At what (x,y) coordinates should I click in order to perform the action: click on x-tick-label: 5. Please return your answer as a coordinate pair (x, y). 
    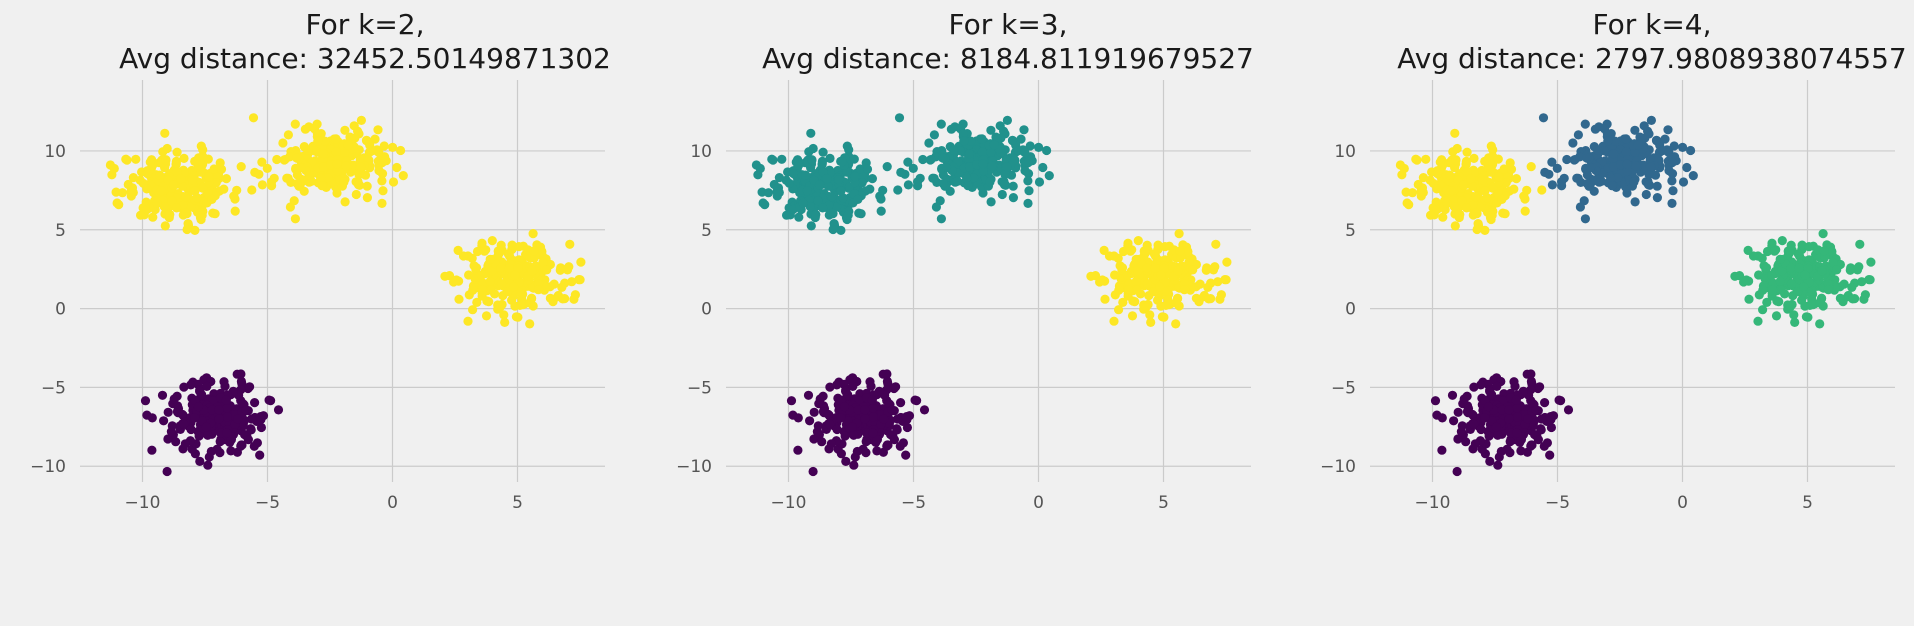
    Looking at the image, I should click on (1163, 503).